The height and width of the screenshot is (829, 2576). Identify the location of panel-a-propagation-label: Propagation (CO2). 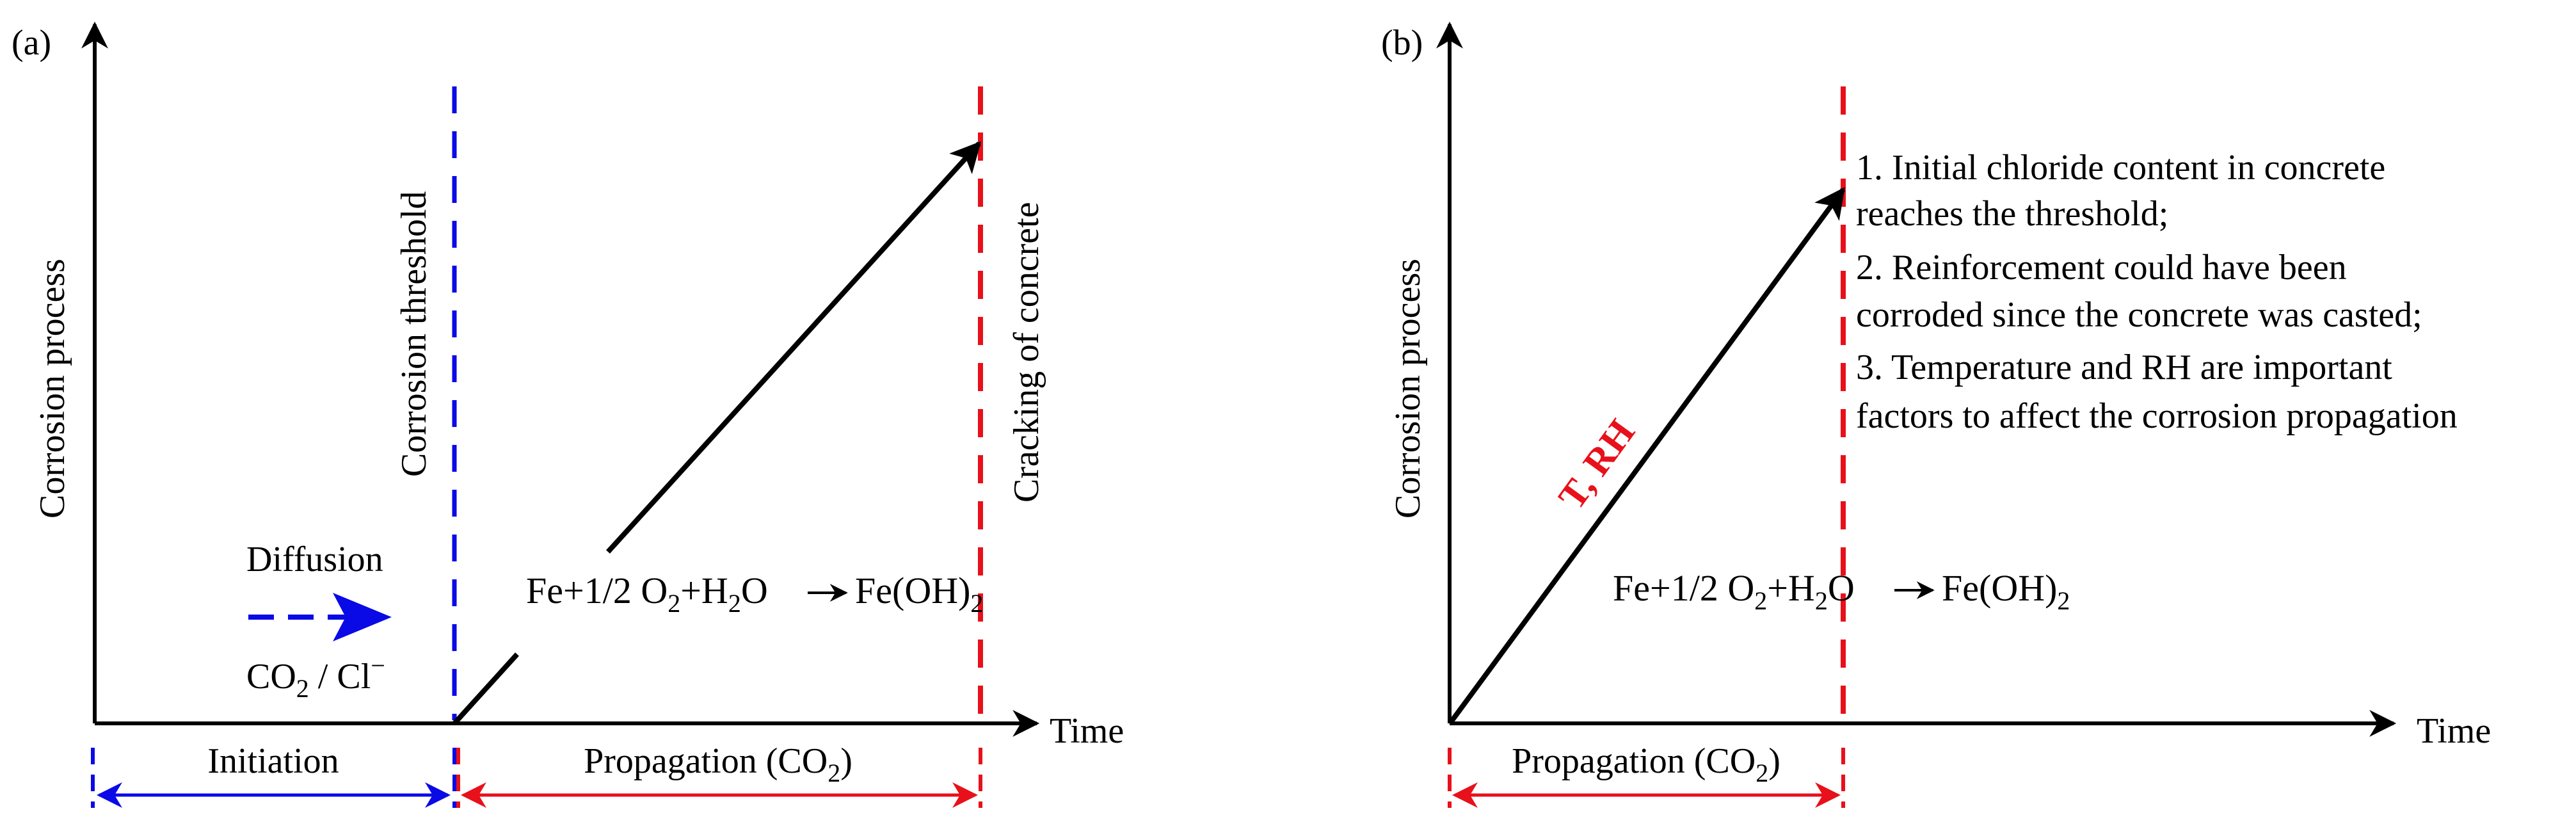
(718, 764).